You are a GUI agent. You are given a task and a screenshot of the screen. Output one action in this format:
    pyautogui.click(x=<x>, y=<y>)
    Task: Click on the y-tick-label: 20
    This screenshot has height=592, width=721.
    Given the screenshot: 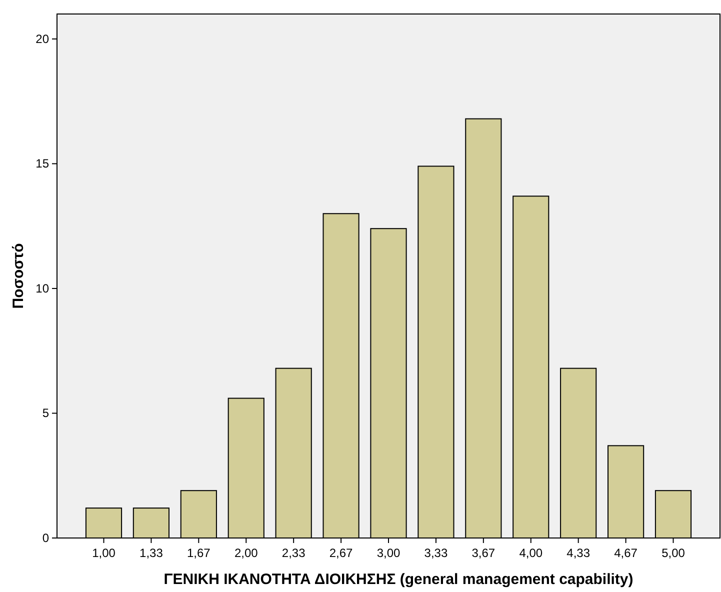 What is the action you would take?
    pyautogui.click(x=43, y=39)
    